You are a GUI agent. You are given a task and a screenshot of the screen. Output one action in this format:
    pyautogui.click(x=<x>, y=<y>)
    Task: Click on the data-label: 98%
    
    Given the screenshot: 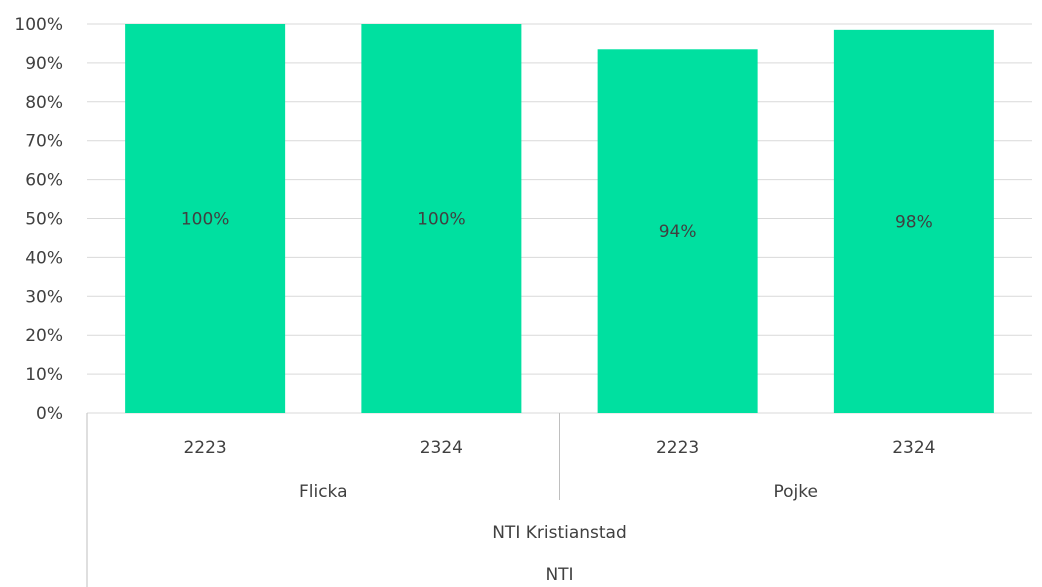 What is the action you would take?
    pyautogui.click(x=914, y=222)
    